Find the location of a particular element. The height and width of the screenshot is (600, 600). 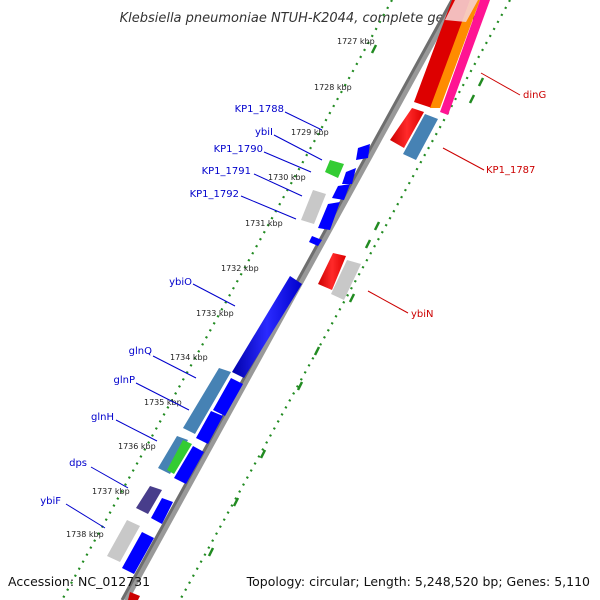

gene-dps is located at coordinates (149, 500).